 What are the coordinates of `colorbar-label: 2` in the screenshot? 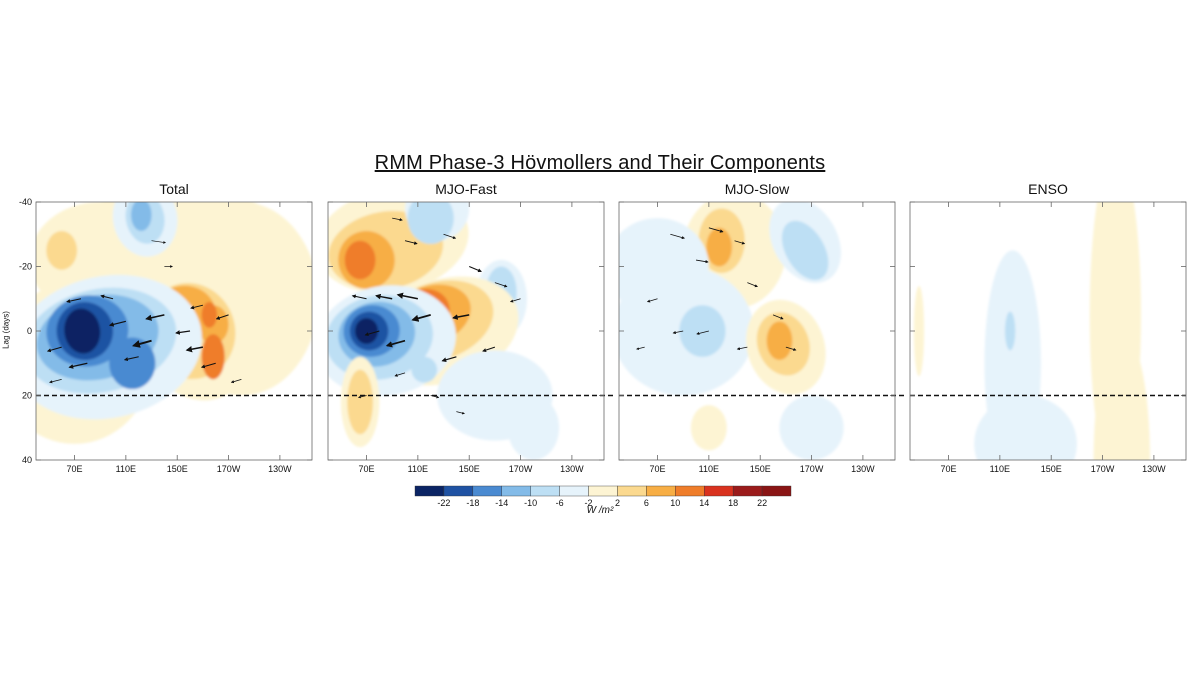 It's located at (617, 503).